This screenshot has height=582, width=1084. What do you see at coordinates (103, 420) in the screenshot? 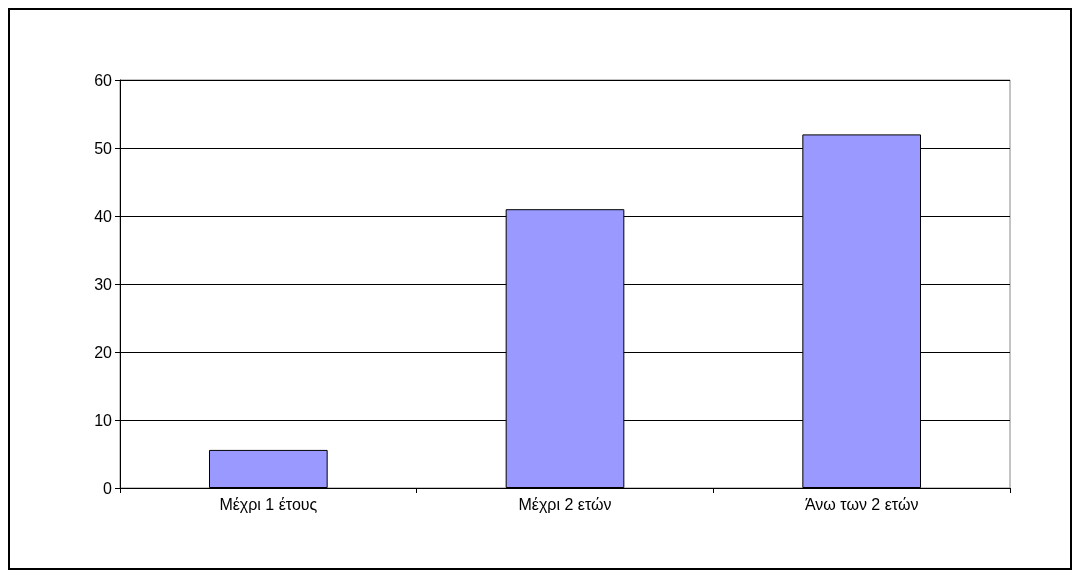
I see `y-tick-label: 10` at bounding box center [103, 420].